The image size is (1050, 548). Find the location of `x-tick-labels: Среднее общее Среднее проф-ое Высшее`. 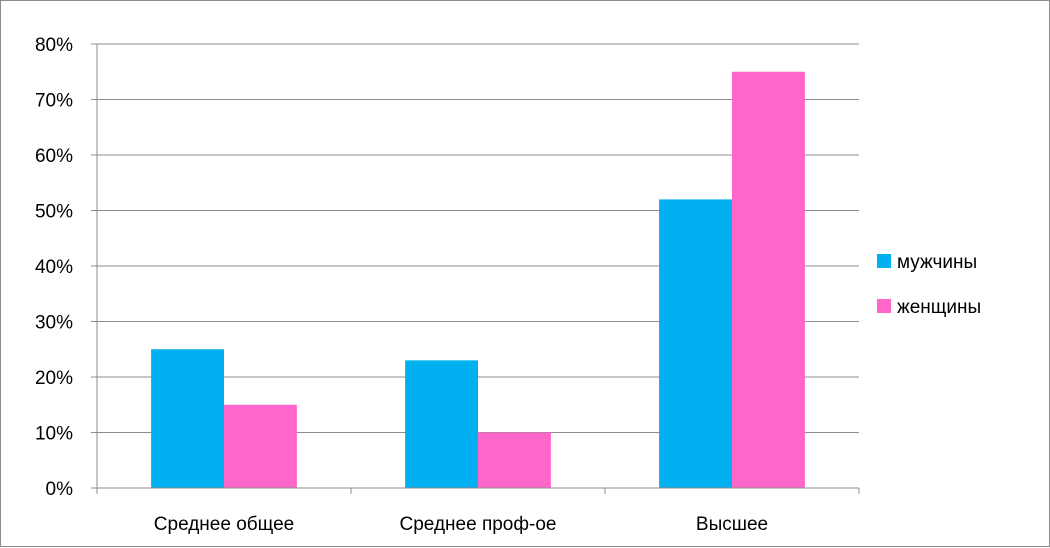

x-tick-labels: Среднее общее Среднее проф-ое Высшее is located at coordinates (461, 524).